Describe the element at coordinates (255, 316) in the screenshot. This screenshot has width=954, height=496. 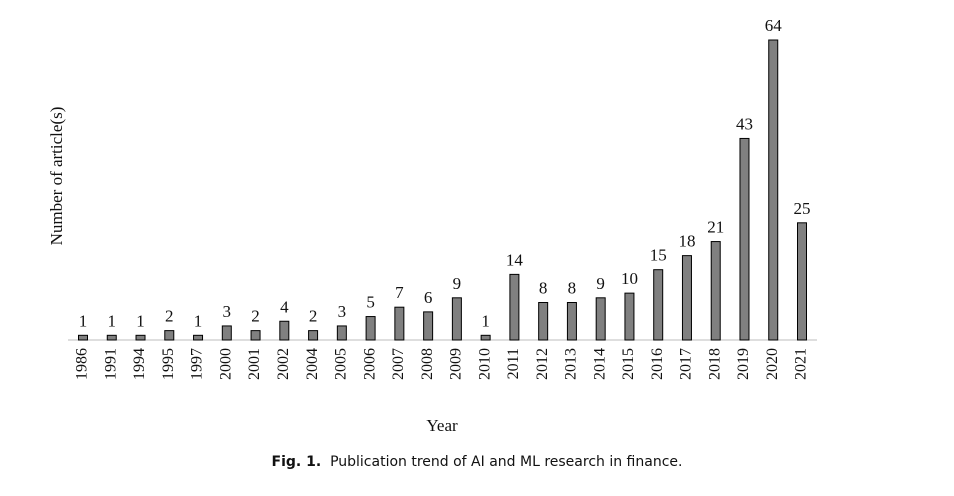
I see `value-label-2001: 2` at that location.